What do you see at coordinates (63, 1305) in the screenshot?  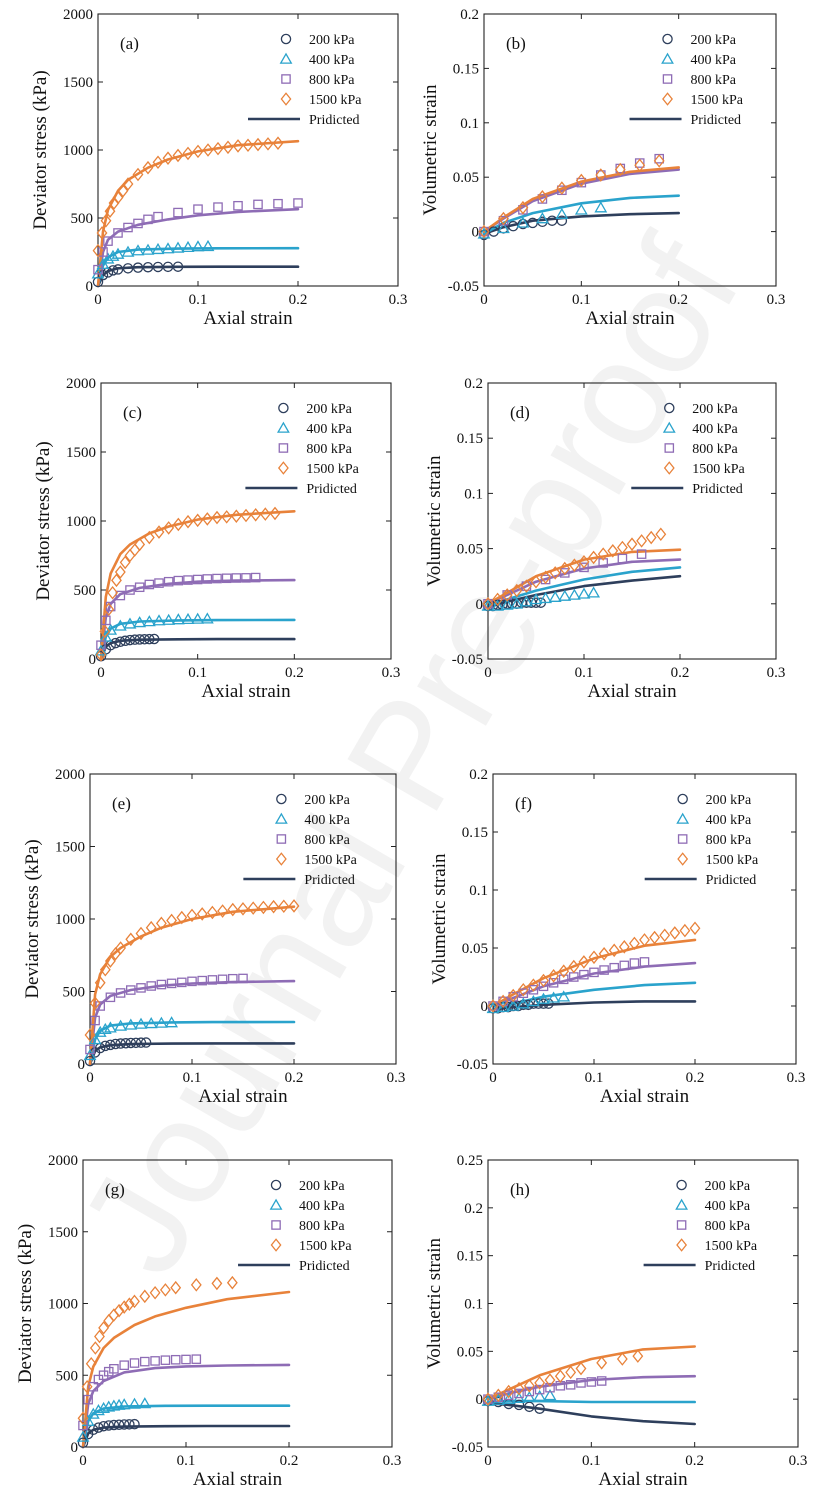 I see `y-tick-label: 1000` at bounding box center [63, 1305].